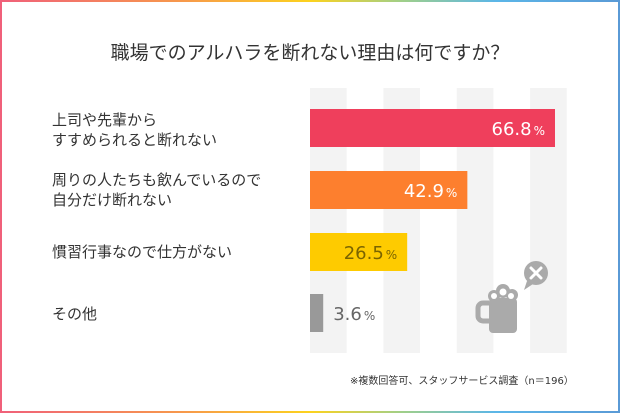  What do you see at coordinates (430, 191) in the screenshot?
I see `data-label: 42.9%` at bounding box center [430, 191].